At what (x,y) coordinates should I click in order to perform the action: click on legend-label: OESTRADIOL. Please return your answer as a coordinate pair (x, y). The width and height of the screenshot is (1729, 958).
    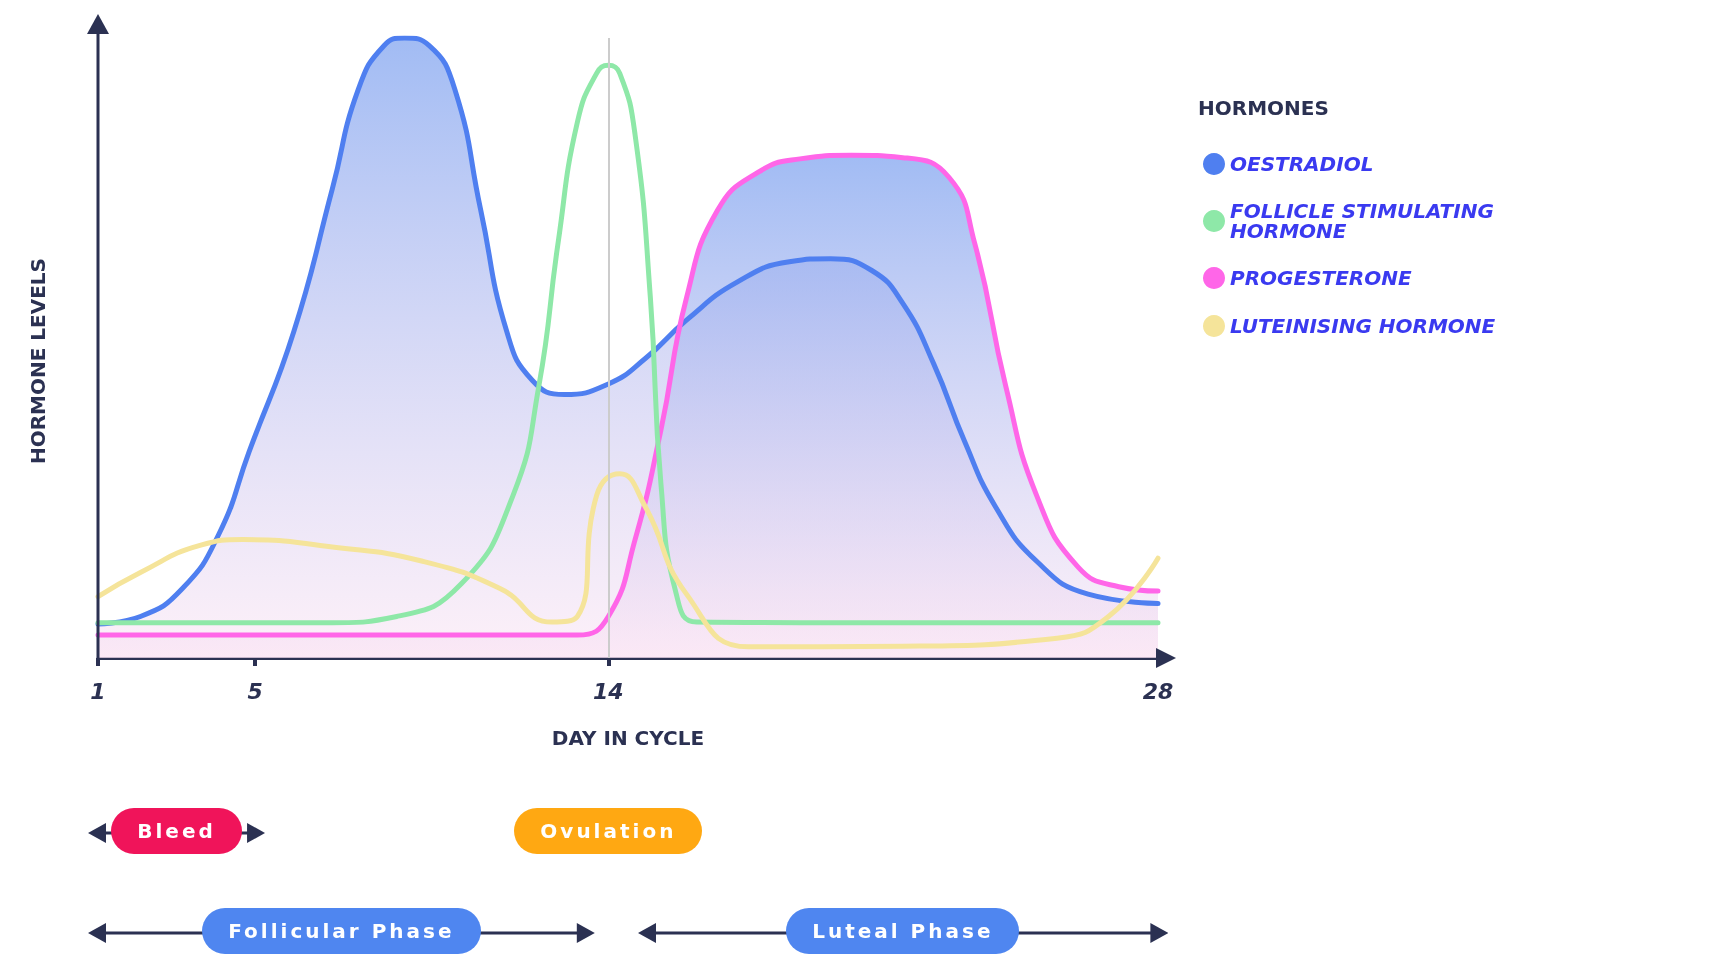
    Looking at the image, I should click on (1302, 164).